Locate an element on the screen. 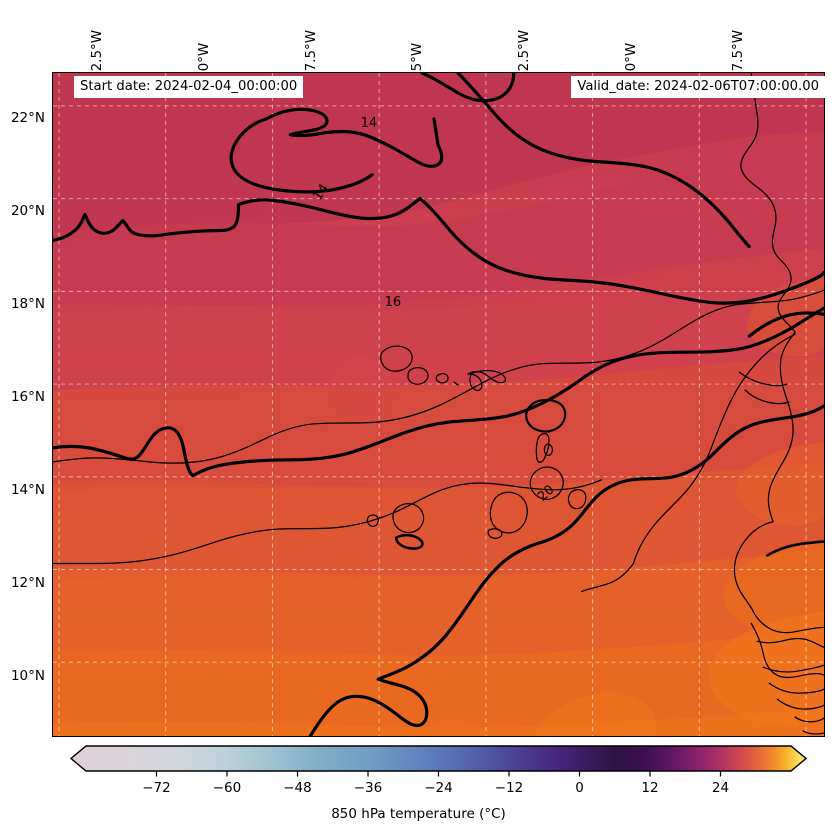 The width and height of the screenshot is (837, 837). colorbar is located at coordinates (438, 761).